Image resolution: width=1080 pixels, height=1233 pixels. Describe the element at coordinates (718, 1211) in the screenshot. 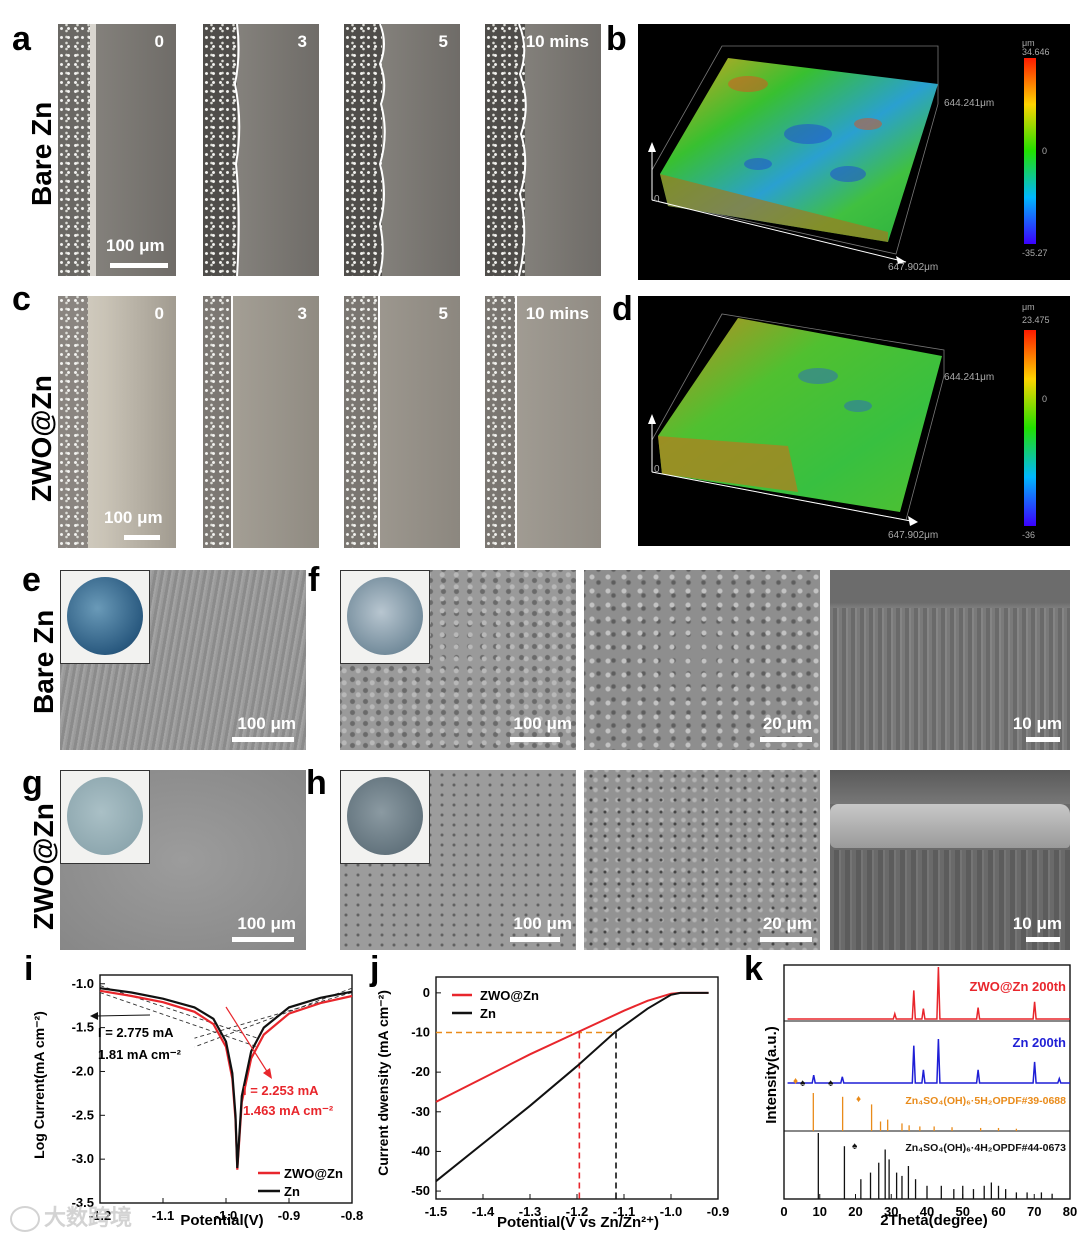

I see `x-tick-label: -0.9` at that location.